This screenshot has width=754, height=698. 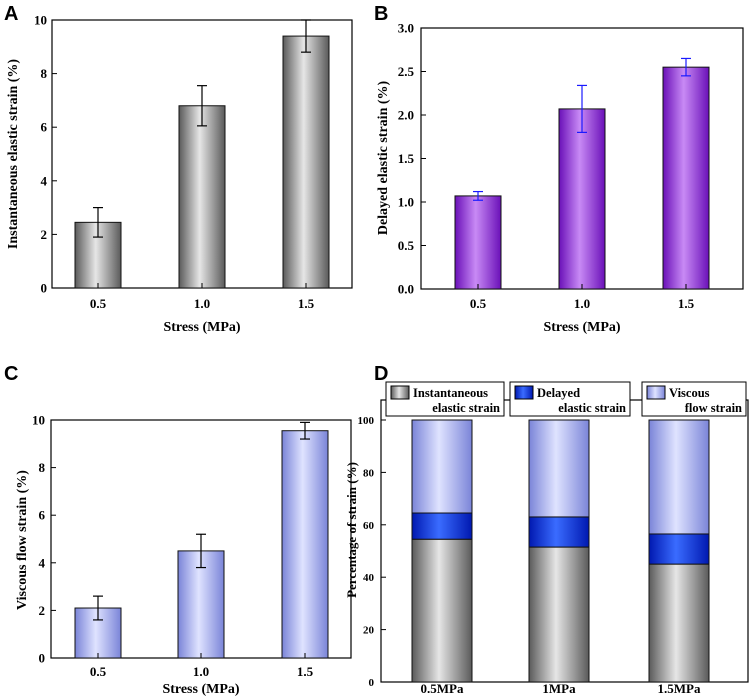 I want to click on legend-label-line1: Viscous, so click(x=689, y=393).